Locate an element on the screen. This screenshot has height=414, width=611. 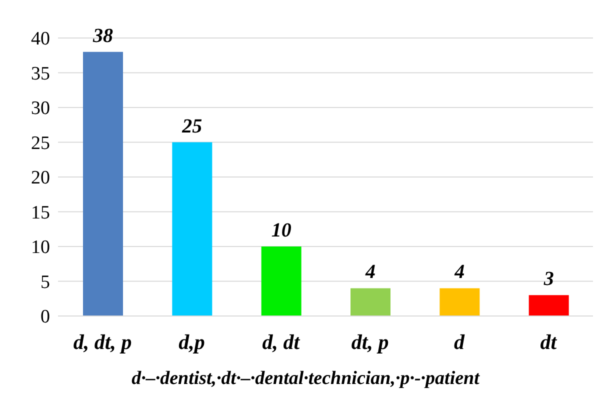
y-tick-label: 5 is located at coordinates (45, 282).